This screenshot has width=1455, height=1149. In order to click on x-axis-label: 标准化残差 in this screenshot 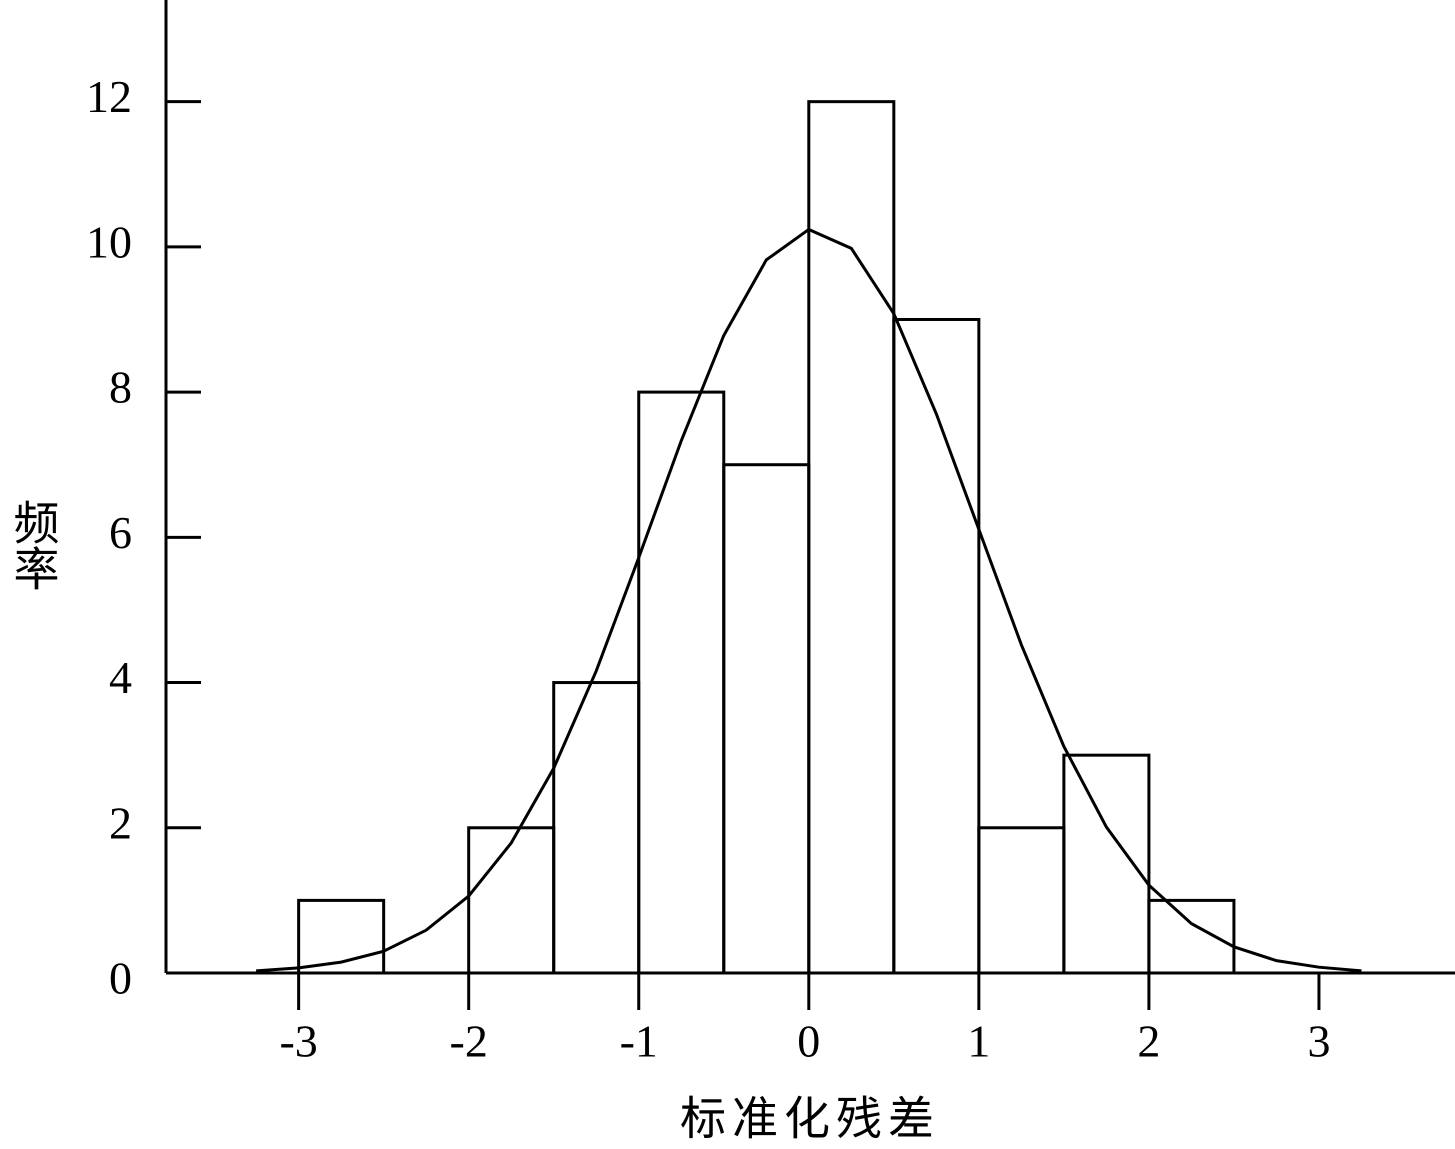, I will do `click(810, 1119)`.